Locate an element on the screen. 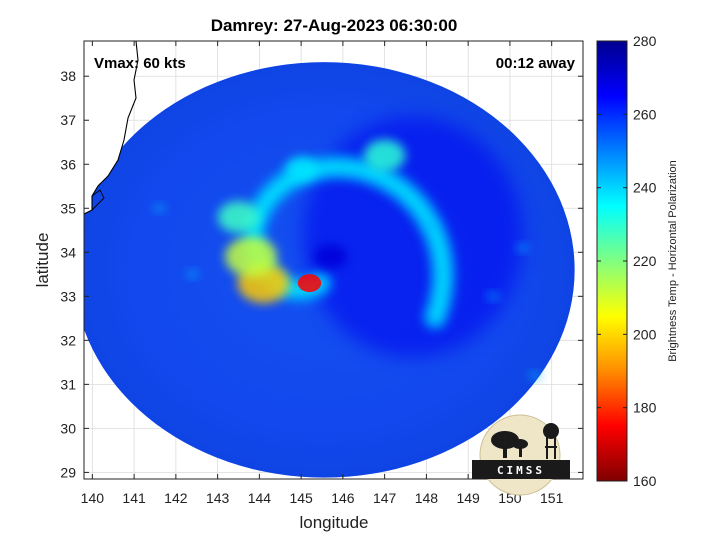 The height and width of the screenshot is (540, 720). y-tick-label: 36 is located at coordinates (68, 164).